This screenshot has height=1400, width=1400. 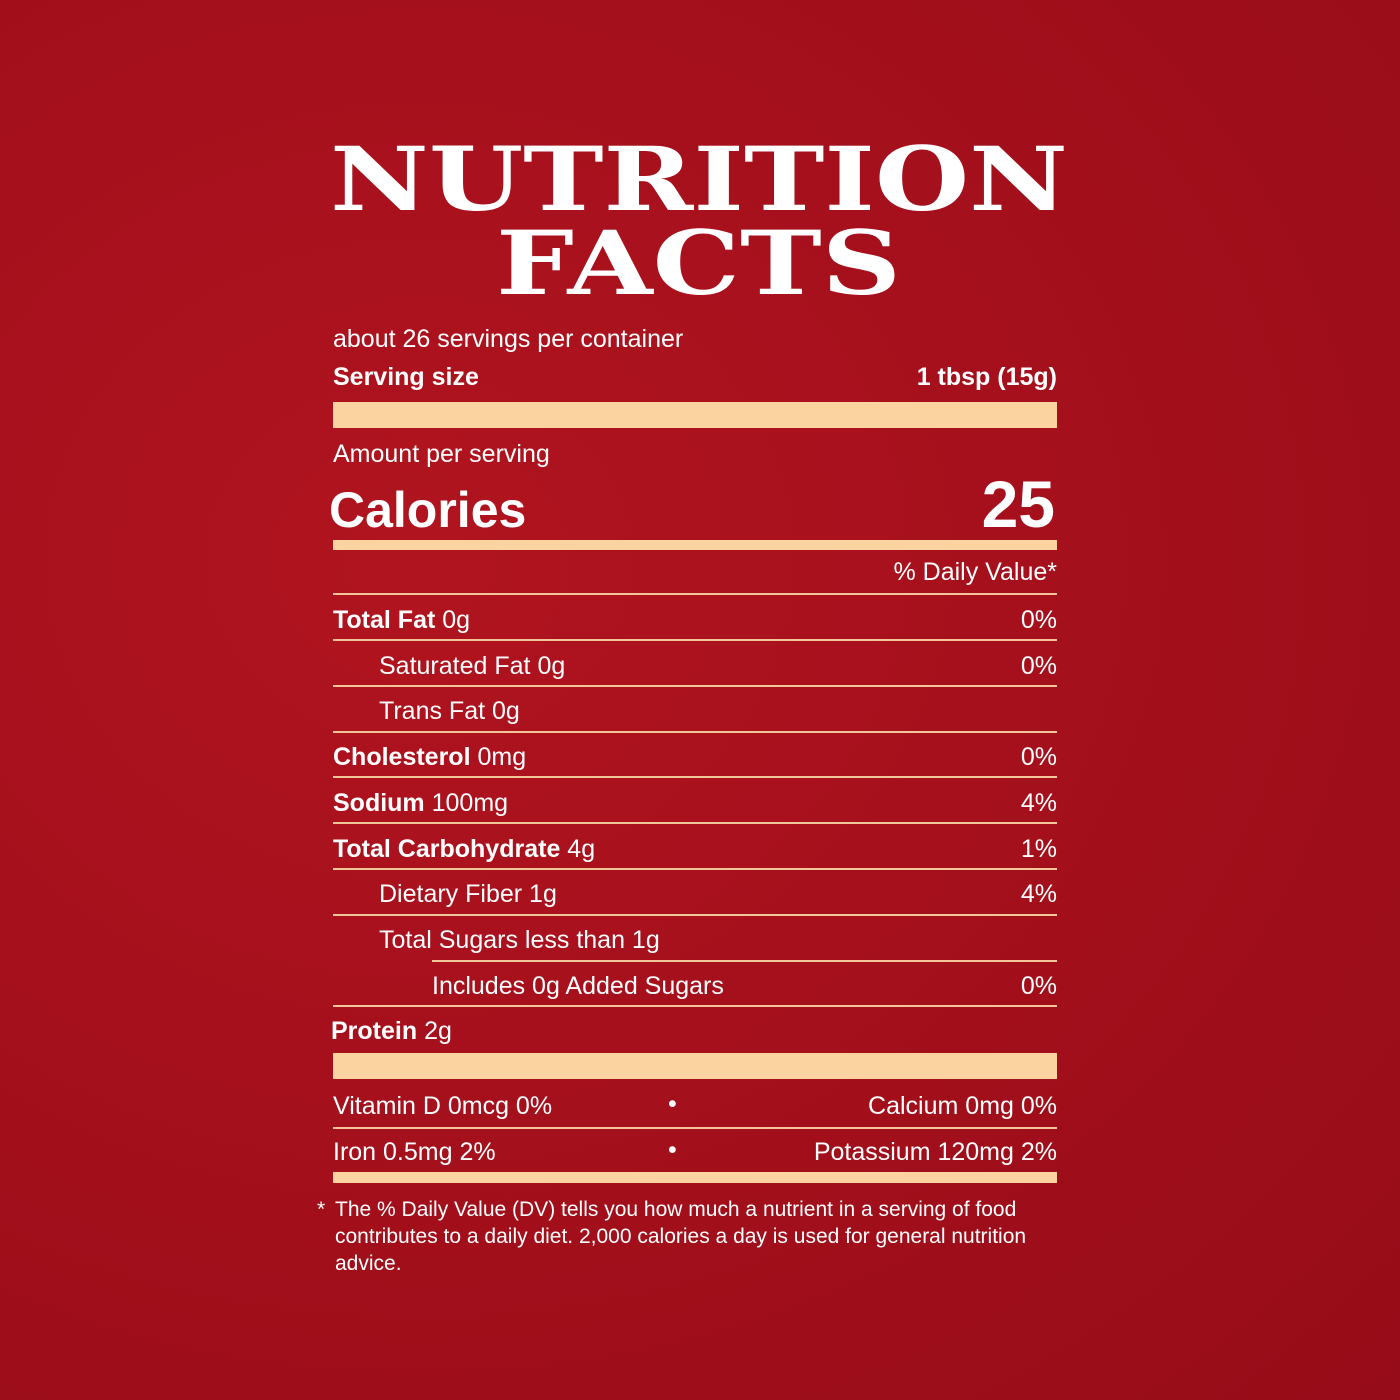 I want to click on title: NUTRITION FACTS, so click(x=699, y=221).